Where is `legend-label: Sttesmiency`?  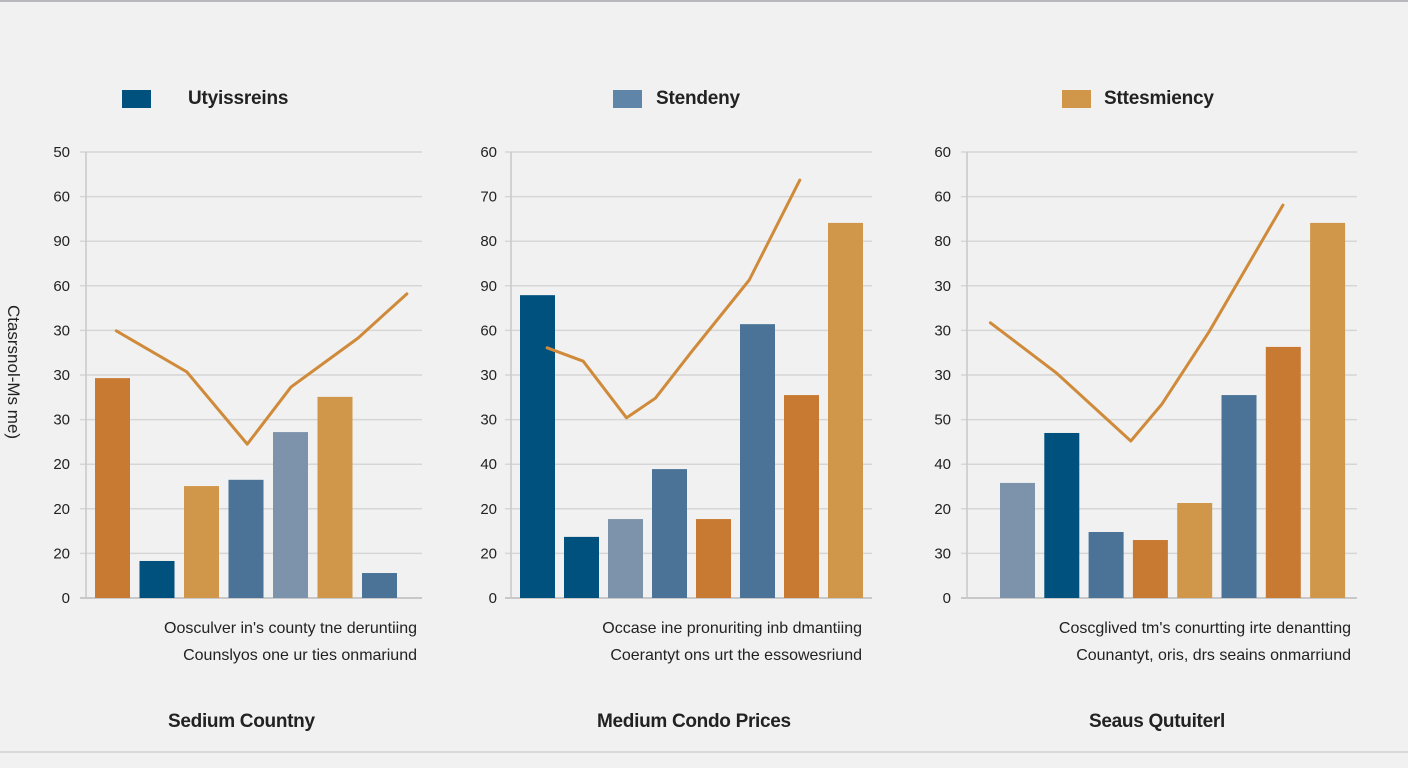 legend-label: Sttesmiency is located at coordinates (1159, 98).